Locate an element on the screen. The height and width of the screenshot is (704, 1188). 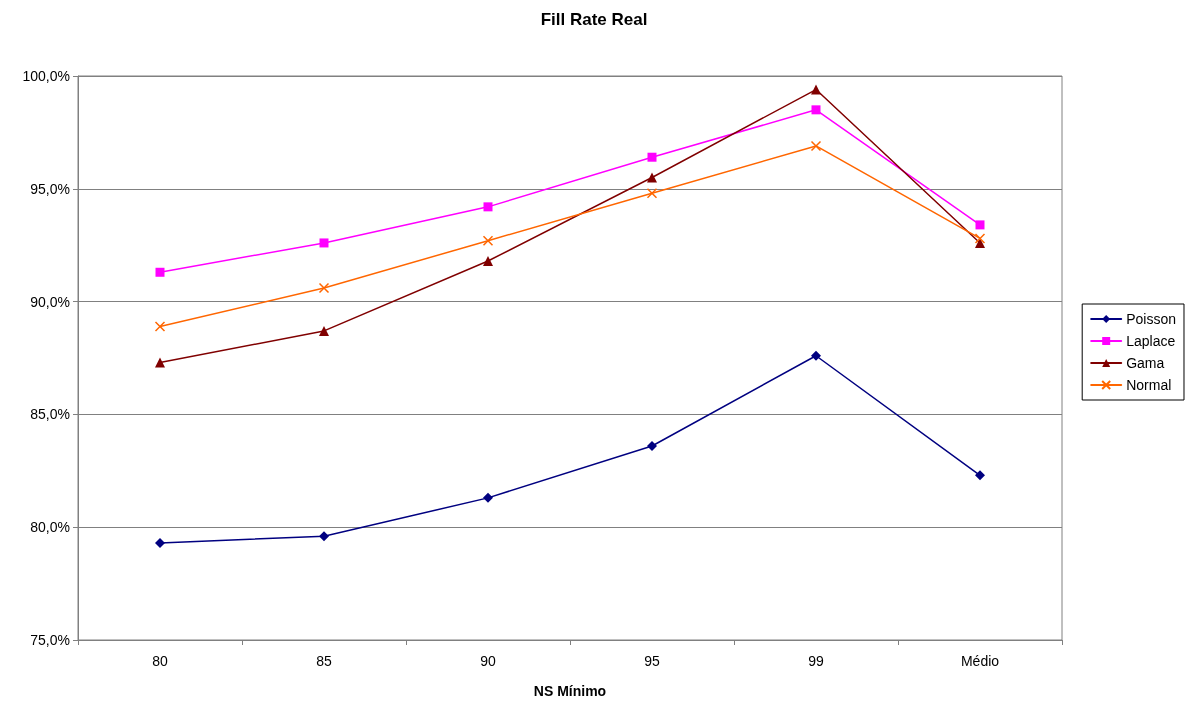
y-tick-label: 80,0% is located at coordinates (50, 527).